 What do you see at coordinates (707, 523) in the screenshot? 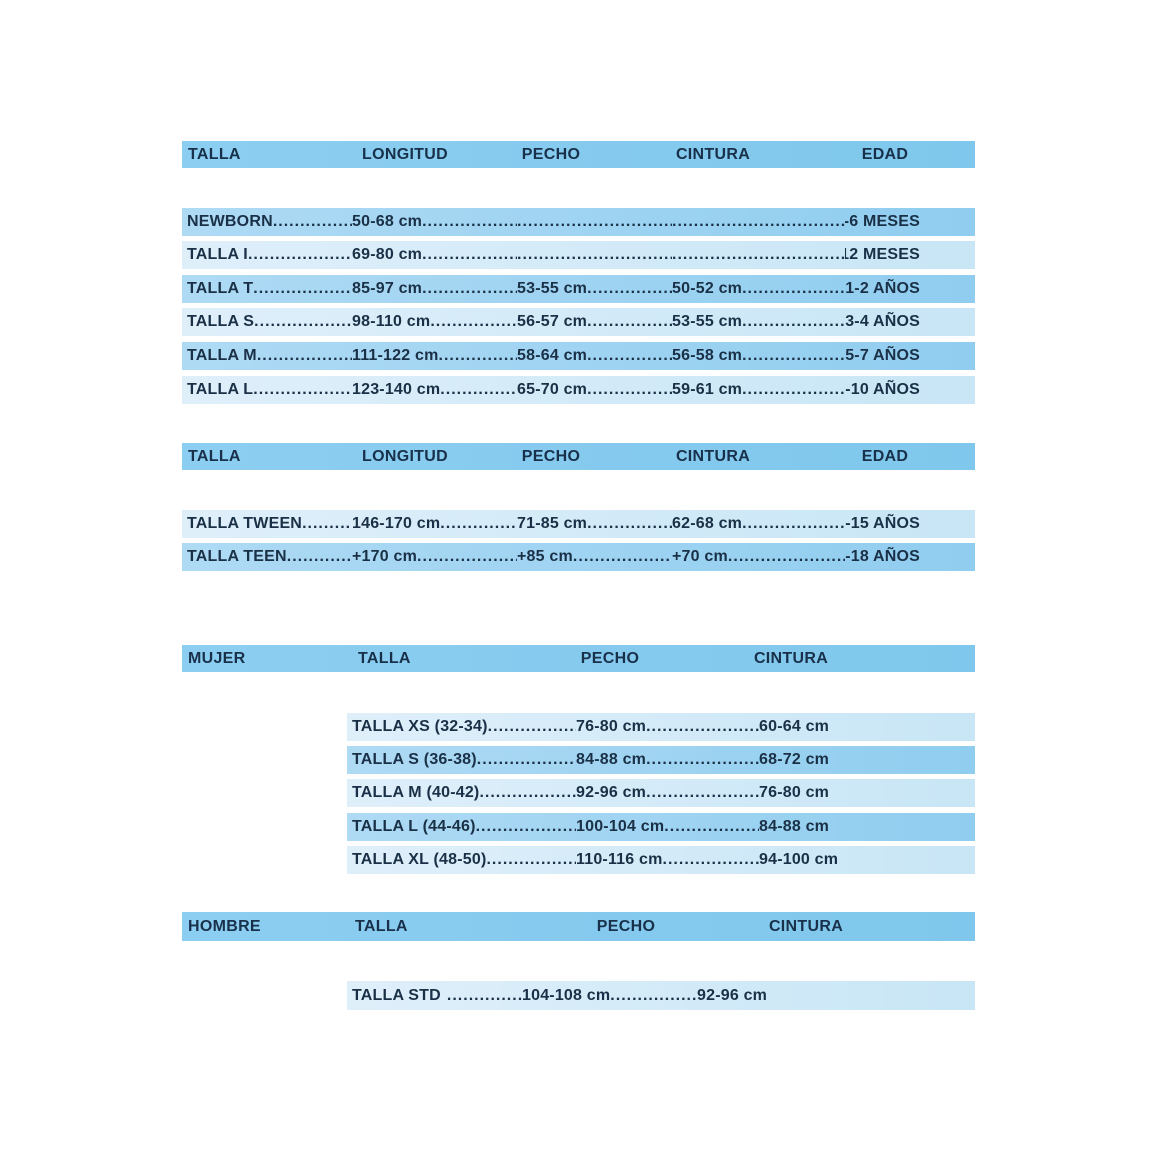
I see `cintura-value: 62-68 cm` at bounding box center [707, 523].